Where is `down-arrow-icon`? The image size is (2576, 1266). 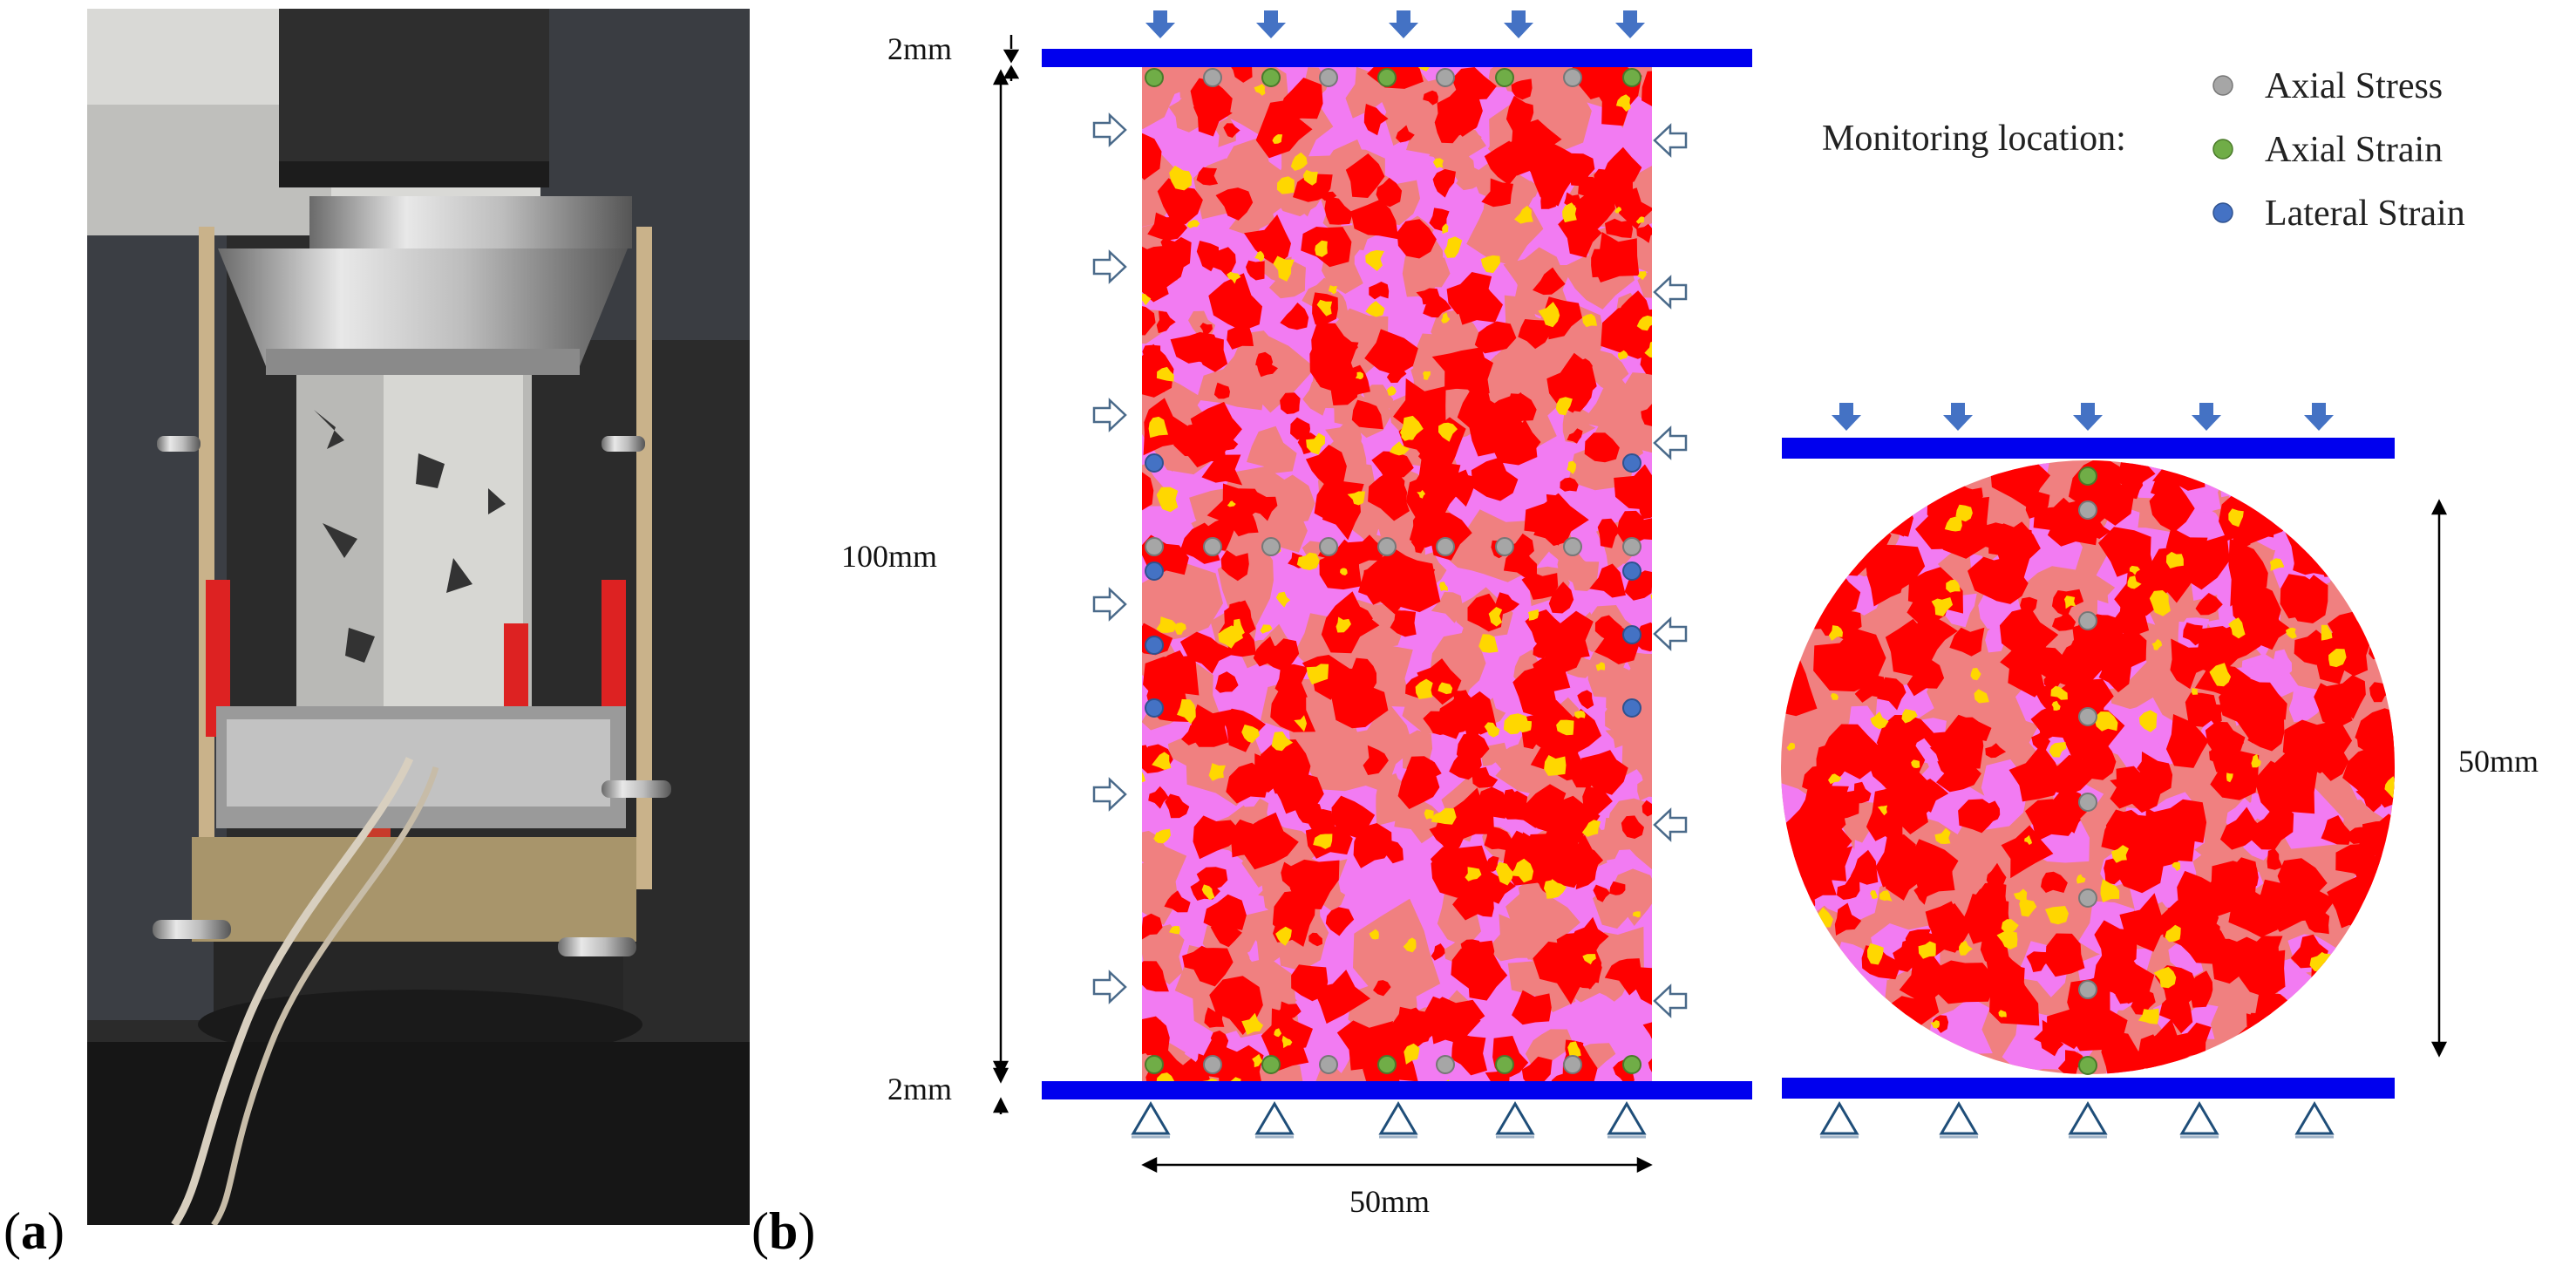
down-arrow-icon is located at coordinates (1403, 24).